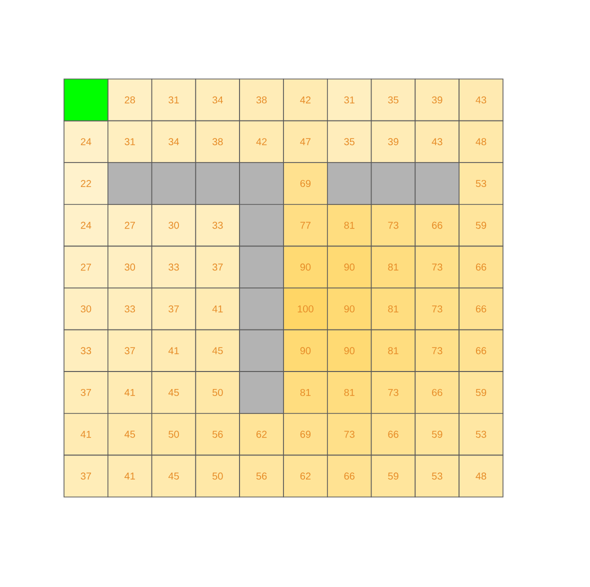  What do you see at coordinates (86, 183) in the screenshot?
I see `data-label: 22` at bounding box center [86, 183].